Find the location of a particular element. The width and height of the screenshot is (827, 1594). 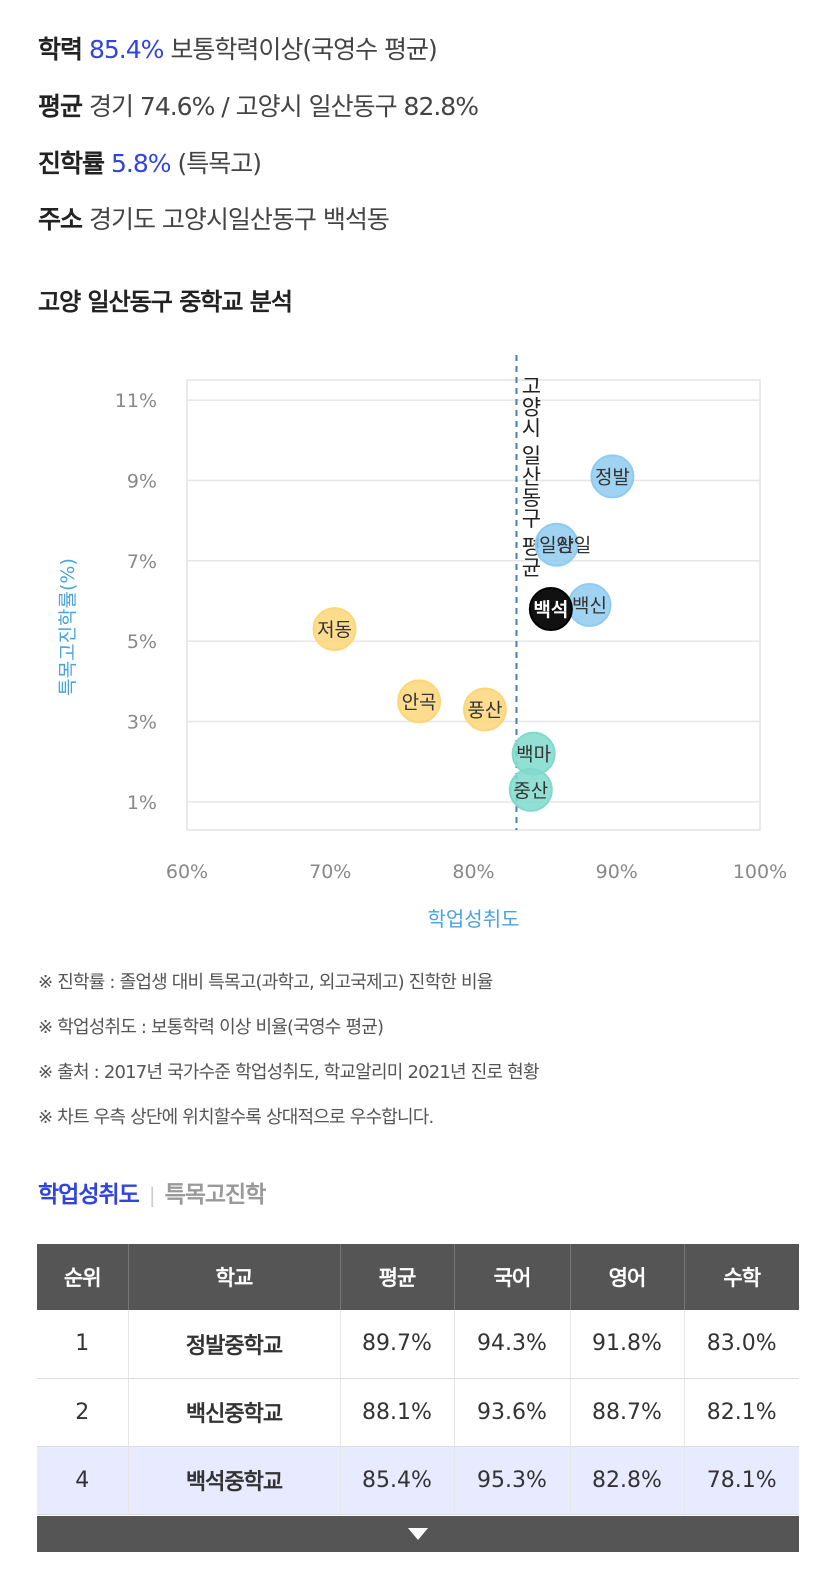

point-백석 is located at coordinates (550, 609).